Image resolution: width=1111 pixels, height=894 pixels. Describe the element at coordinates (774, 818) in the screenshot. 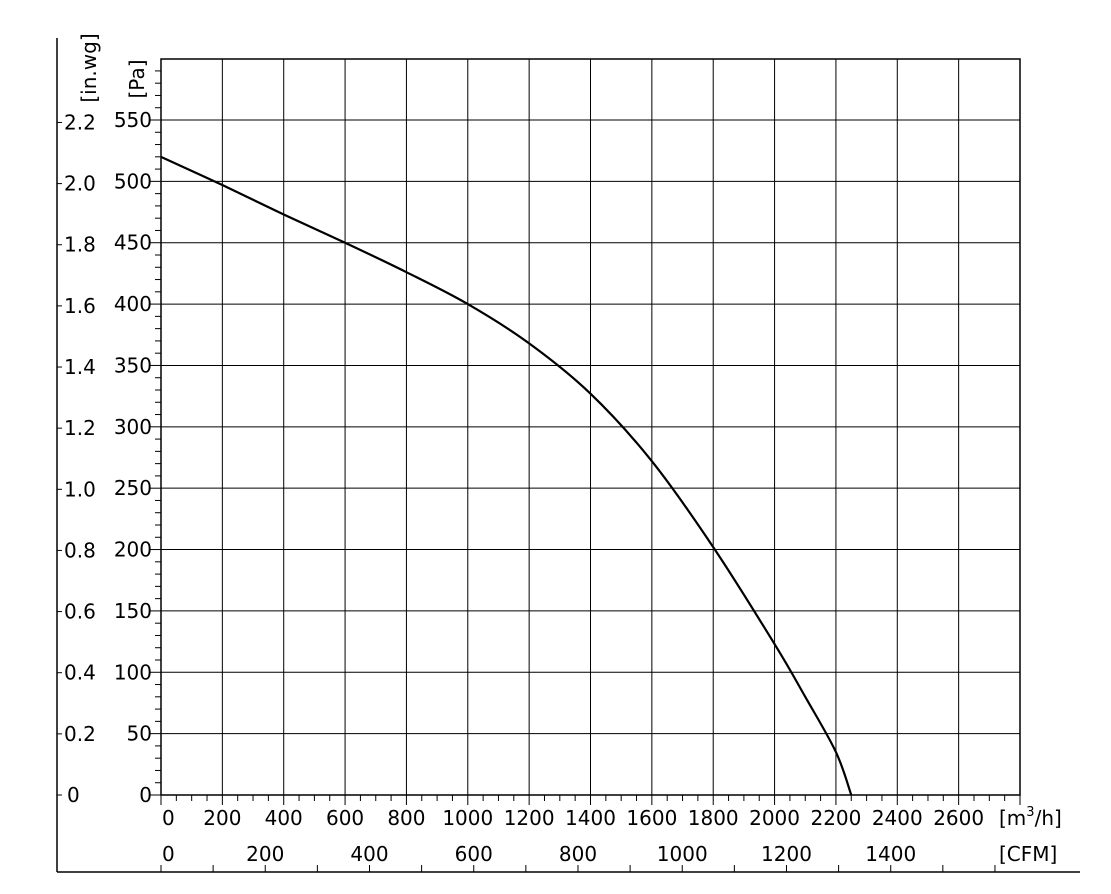

I see `x-tick-label-m3h: 2000` at that location.